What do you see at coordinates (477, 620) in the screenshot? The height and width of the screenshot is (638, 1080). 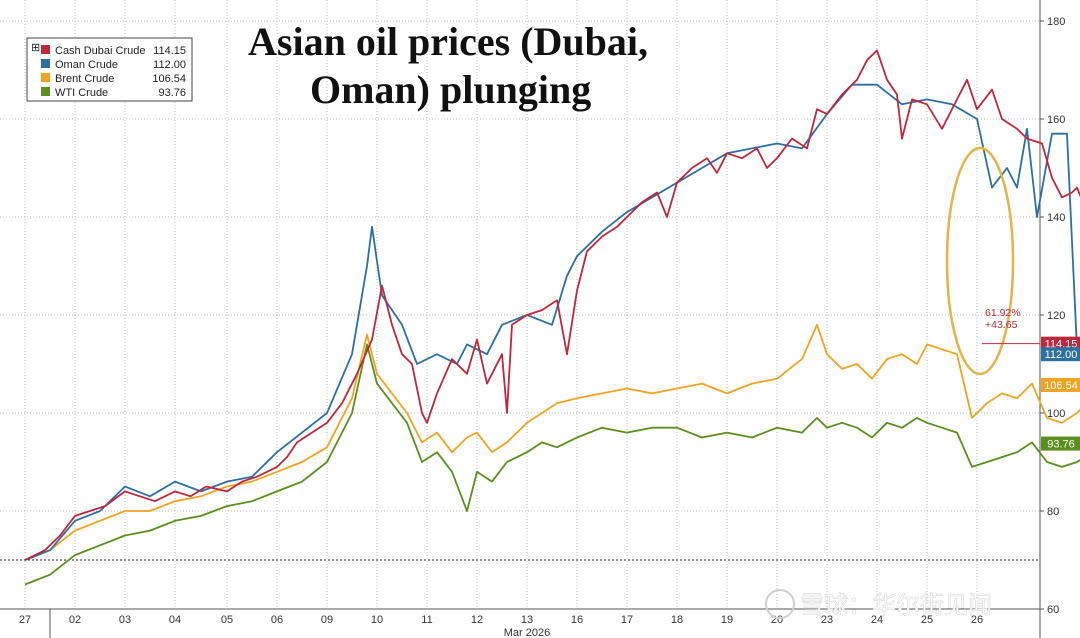 I see `x-tick-label: 12` at bounding box center [477, 620].